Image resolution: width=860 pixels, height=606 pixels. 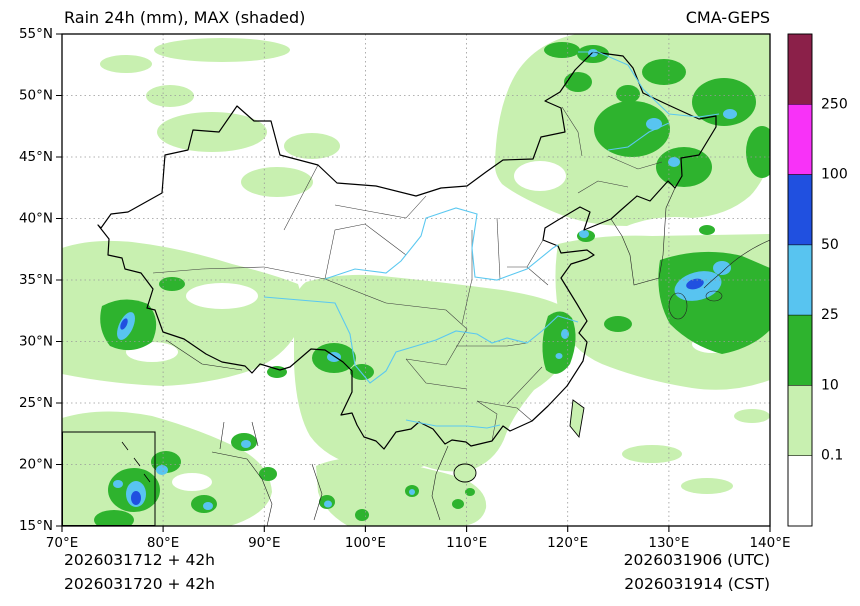 I want to click on y-tick-label: 30°N, so click(x=36, y=342).